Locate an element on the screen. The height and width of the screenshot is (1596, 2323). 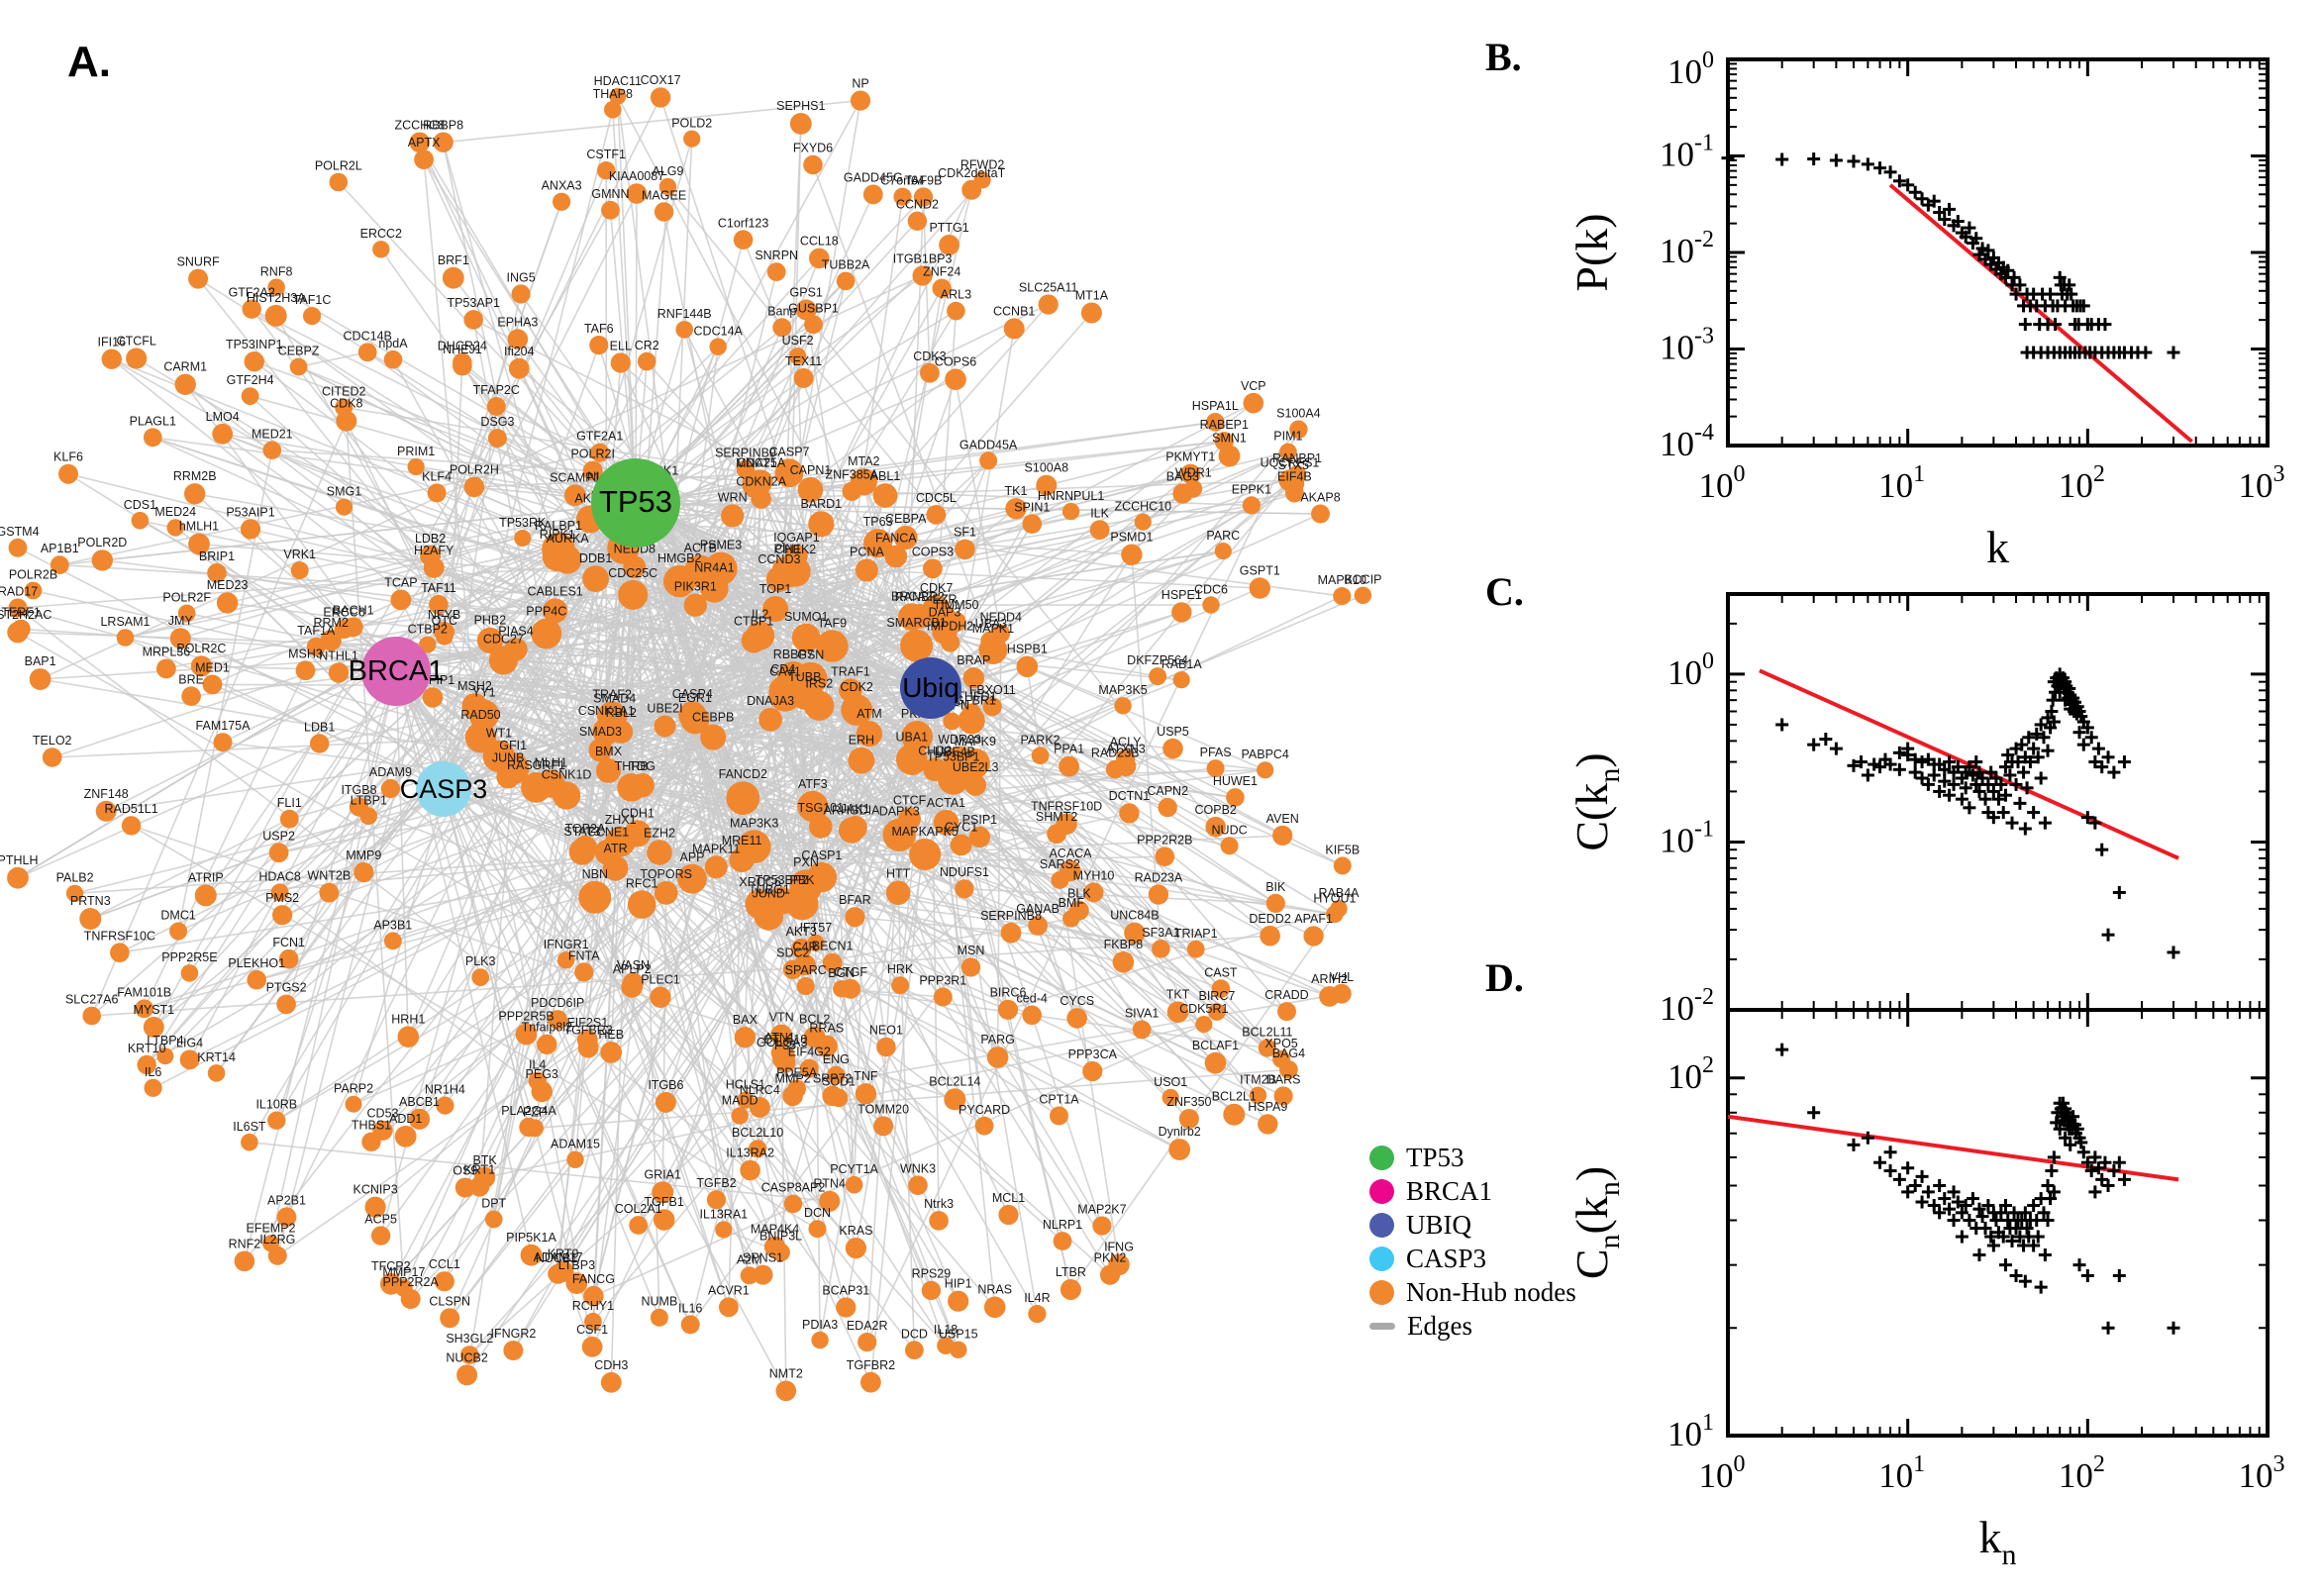
gene-label: IL16 is located at coordinates (690, 1309).